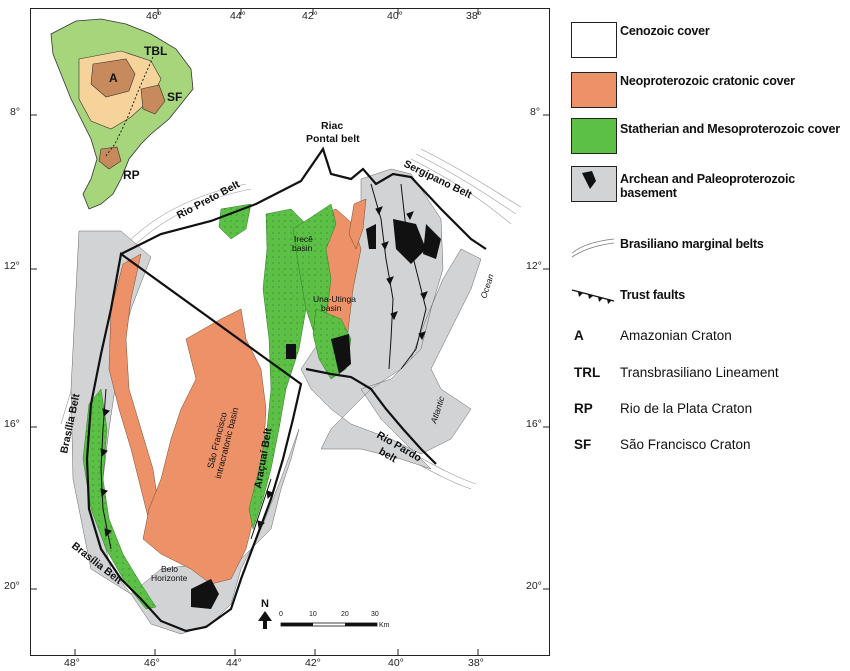 This screenshot has width=850, height=671. Describe the element at coordinates (12, 586) in the screenshot. I see `tick-left-3: 20°` at that location.